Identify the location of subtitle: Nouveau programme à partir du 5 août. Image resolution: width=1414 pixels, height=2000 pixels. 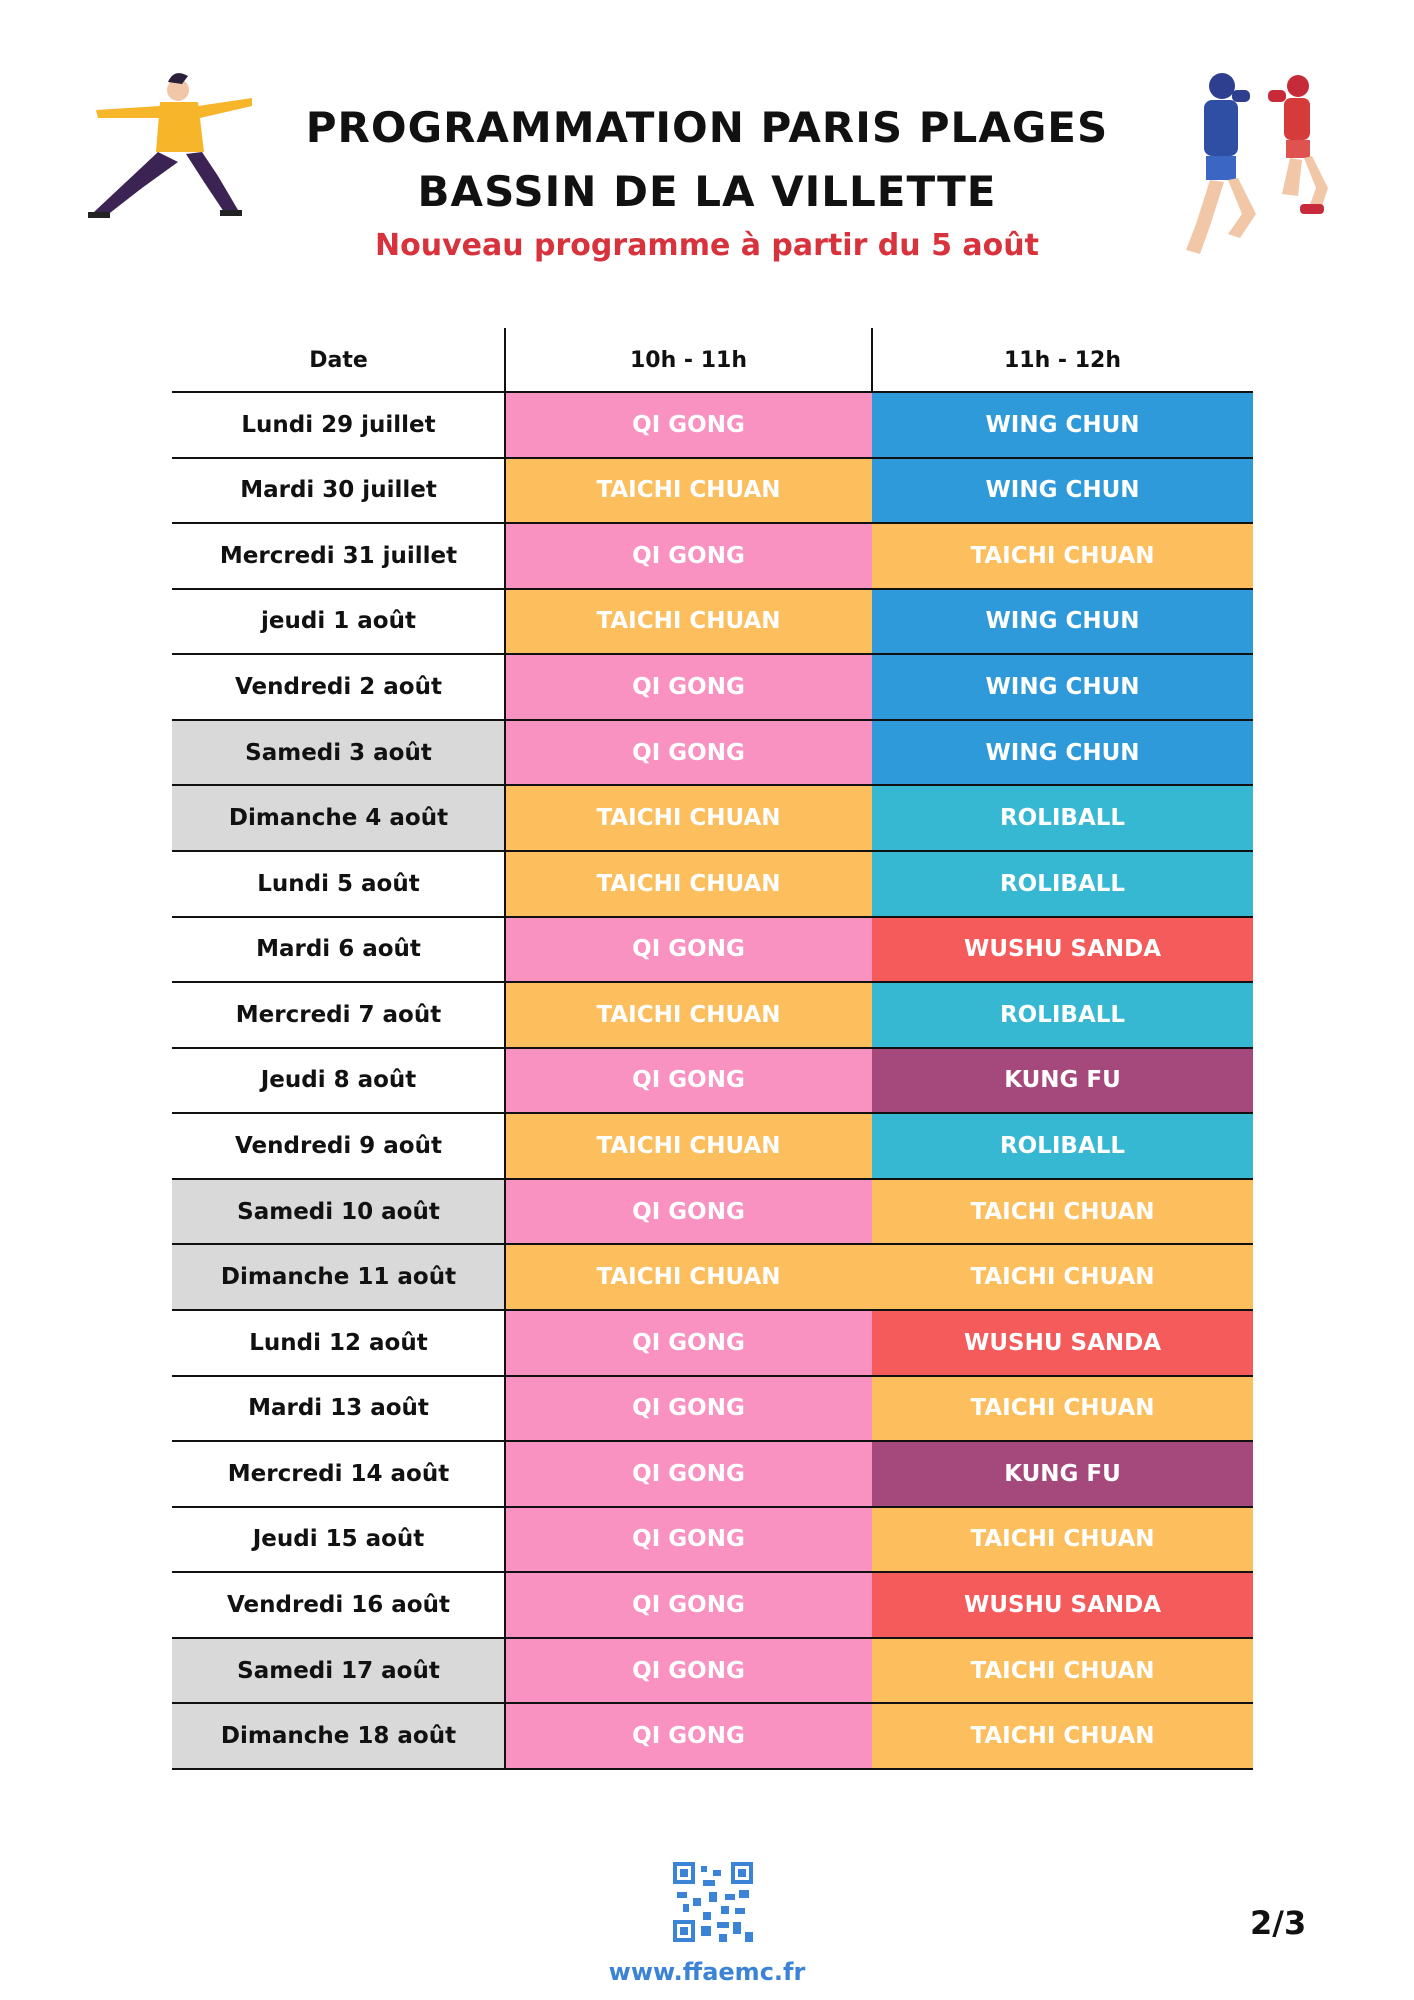
(707, 245).